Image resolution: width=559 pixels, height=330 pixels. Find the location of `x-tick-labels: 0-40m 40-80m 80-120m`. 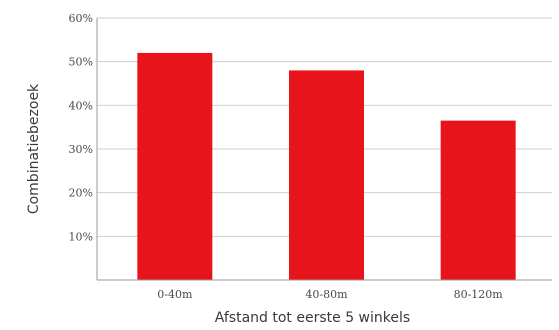

x-tick-labels: 0-40m 40-80m 80-120m is located at coordinates (330, 294).